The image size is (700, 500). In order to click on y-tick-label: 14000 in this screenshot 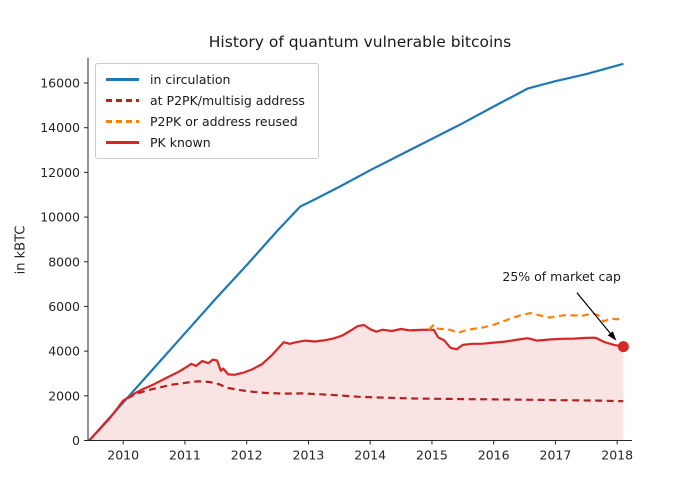, I will do `click(60, 127)`.